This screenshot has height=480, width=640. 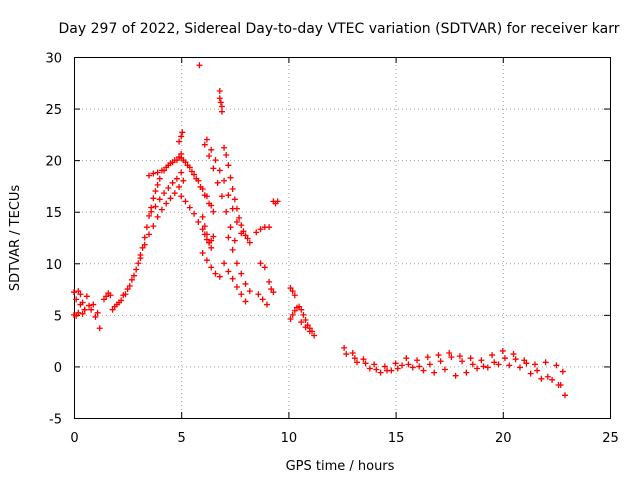 What do you see at coordinates (340, 466) in the screenshot?
I see `x-axis-title: GPS time / hours` at bounding box center [340, 466].